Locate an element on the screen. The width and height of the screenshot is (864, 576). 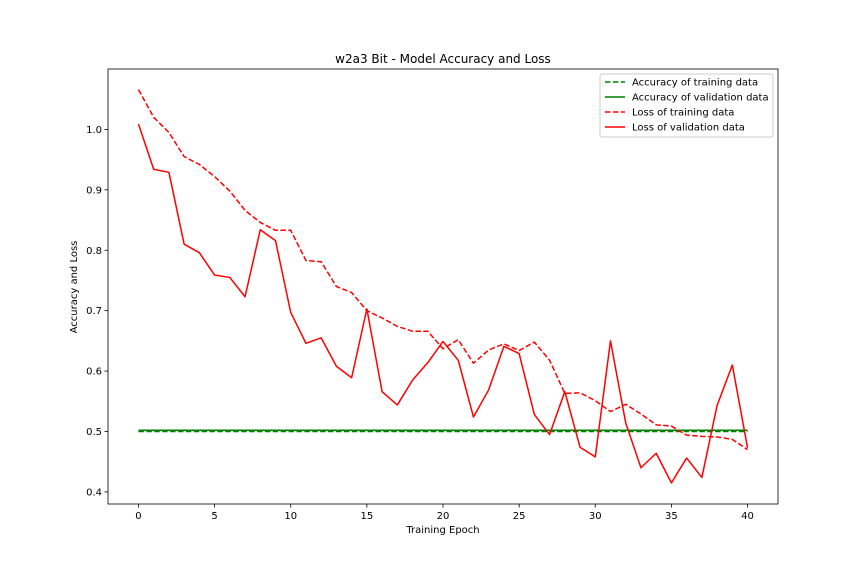
chart-title: w2a3 Bit - Model Accuracy and Loss is located at coordinates (443, 59).